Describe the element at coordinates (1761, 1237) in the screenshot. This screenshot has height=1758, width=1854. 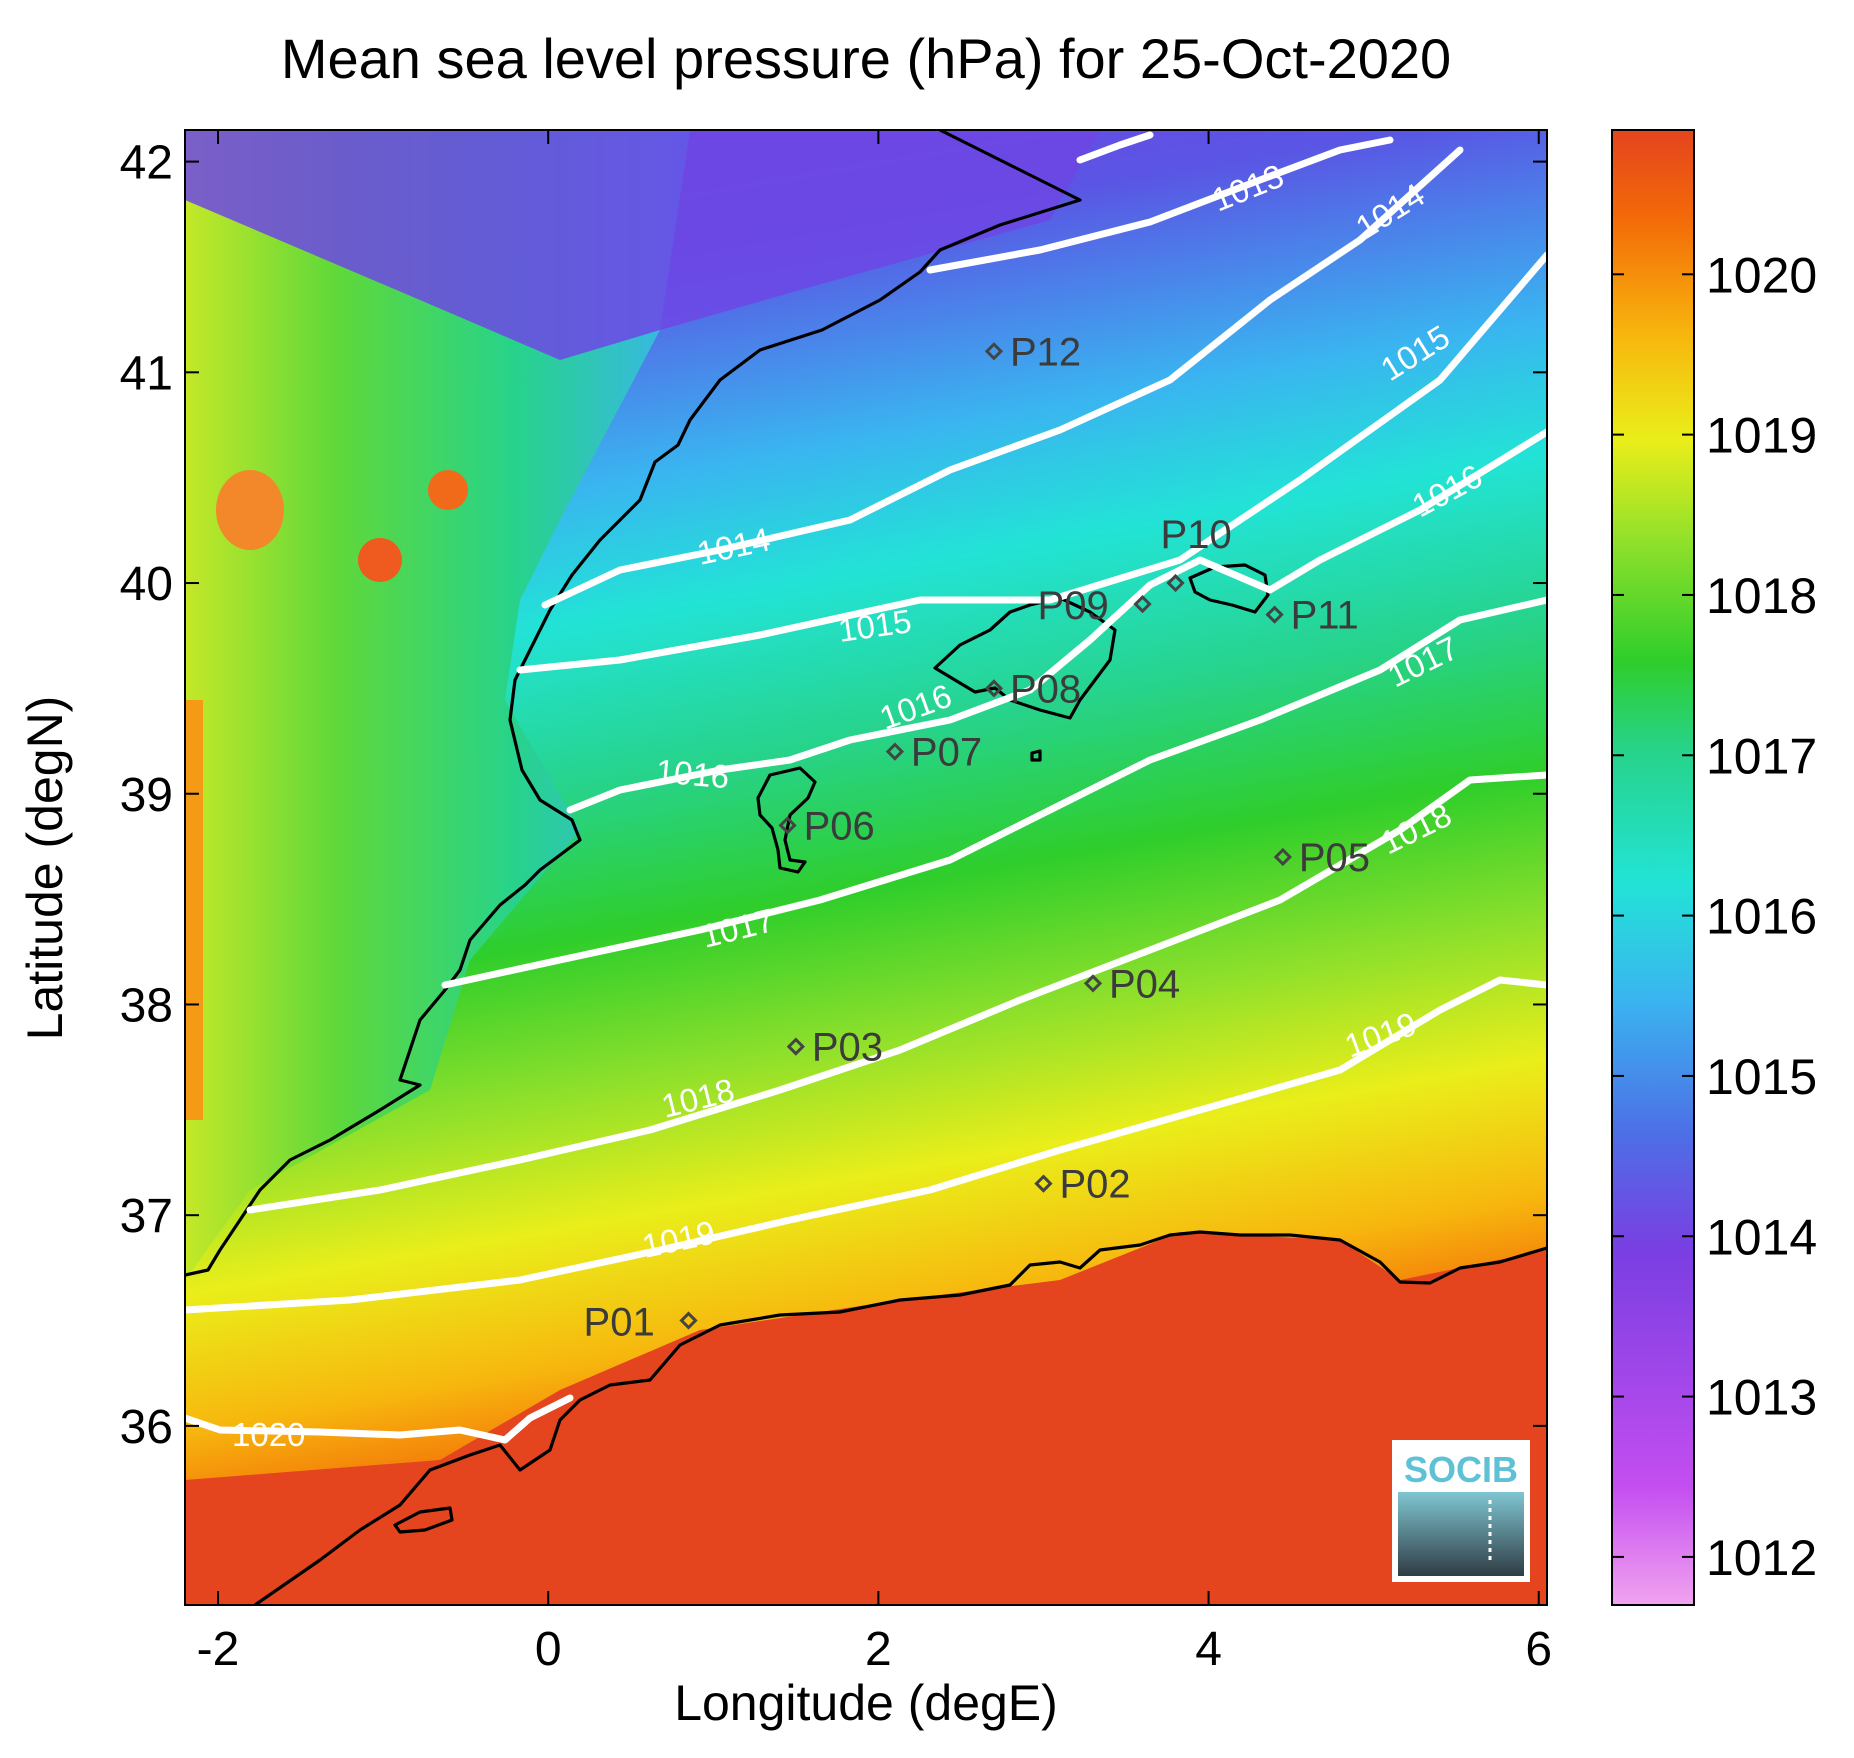
I see `colorbar-tick-label: 1014` at that location.